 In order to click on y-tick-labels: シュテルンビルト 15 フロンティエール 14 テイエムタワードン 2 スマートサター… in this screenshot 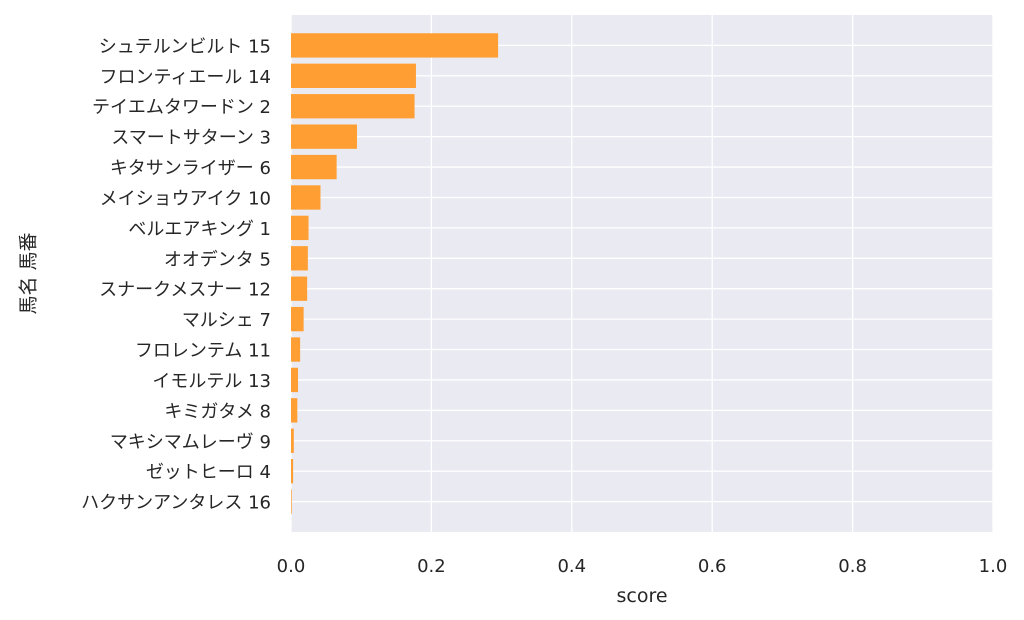, I will do `click(176, 274)`.